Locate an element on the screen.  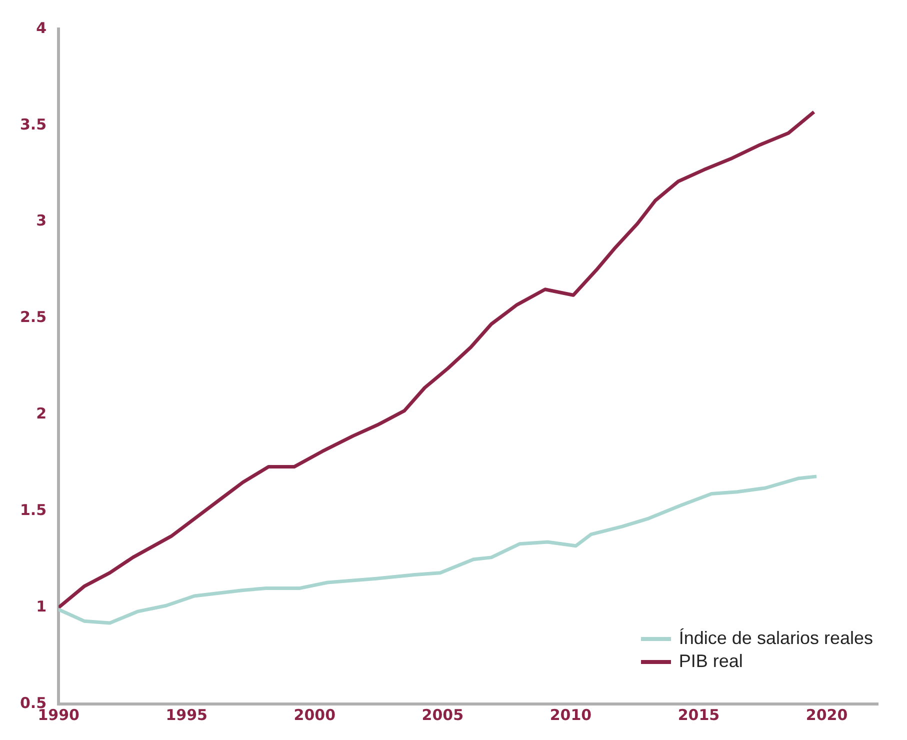
y-tick-label: 3 is located at coordinates (41, 221).